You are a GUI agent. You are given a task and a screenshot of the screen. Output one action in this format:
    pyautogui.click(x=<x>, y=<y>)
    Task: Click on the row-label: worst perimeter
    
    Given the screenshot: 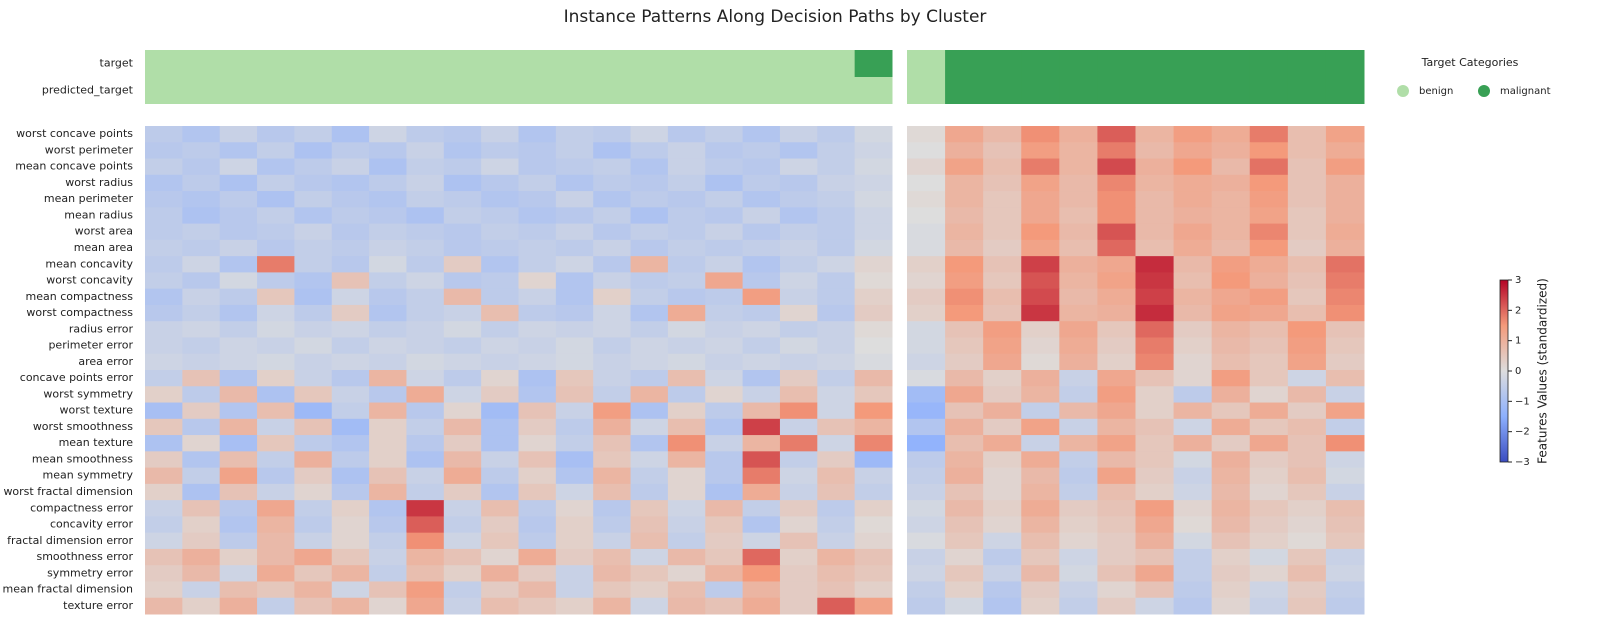 What is the action you would take?
    pyautogui.click(x=89, y=149)
    